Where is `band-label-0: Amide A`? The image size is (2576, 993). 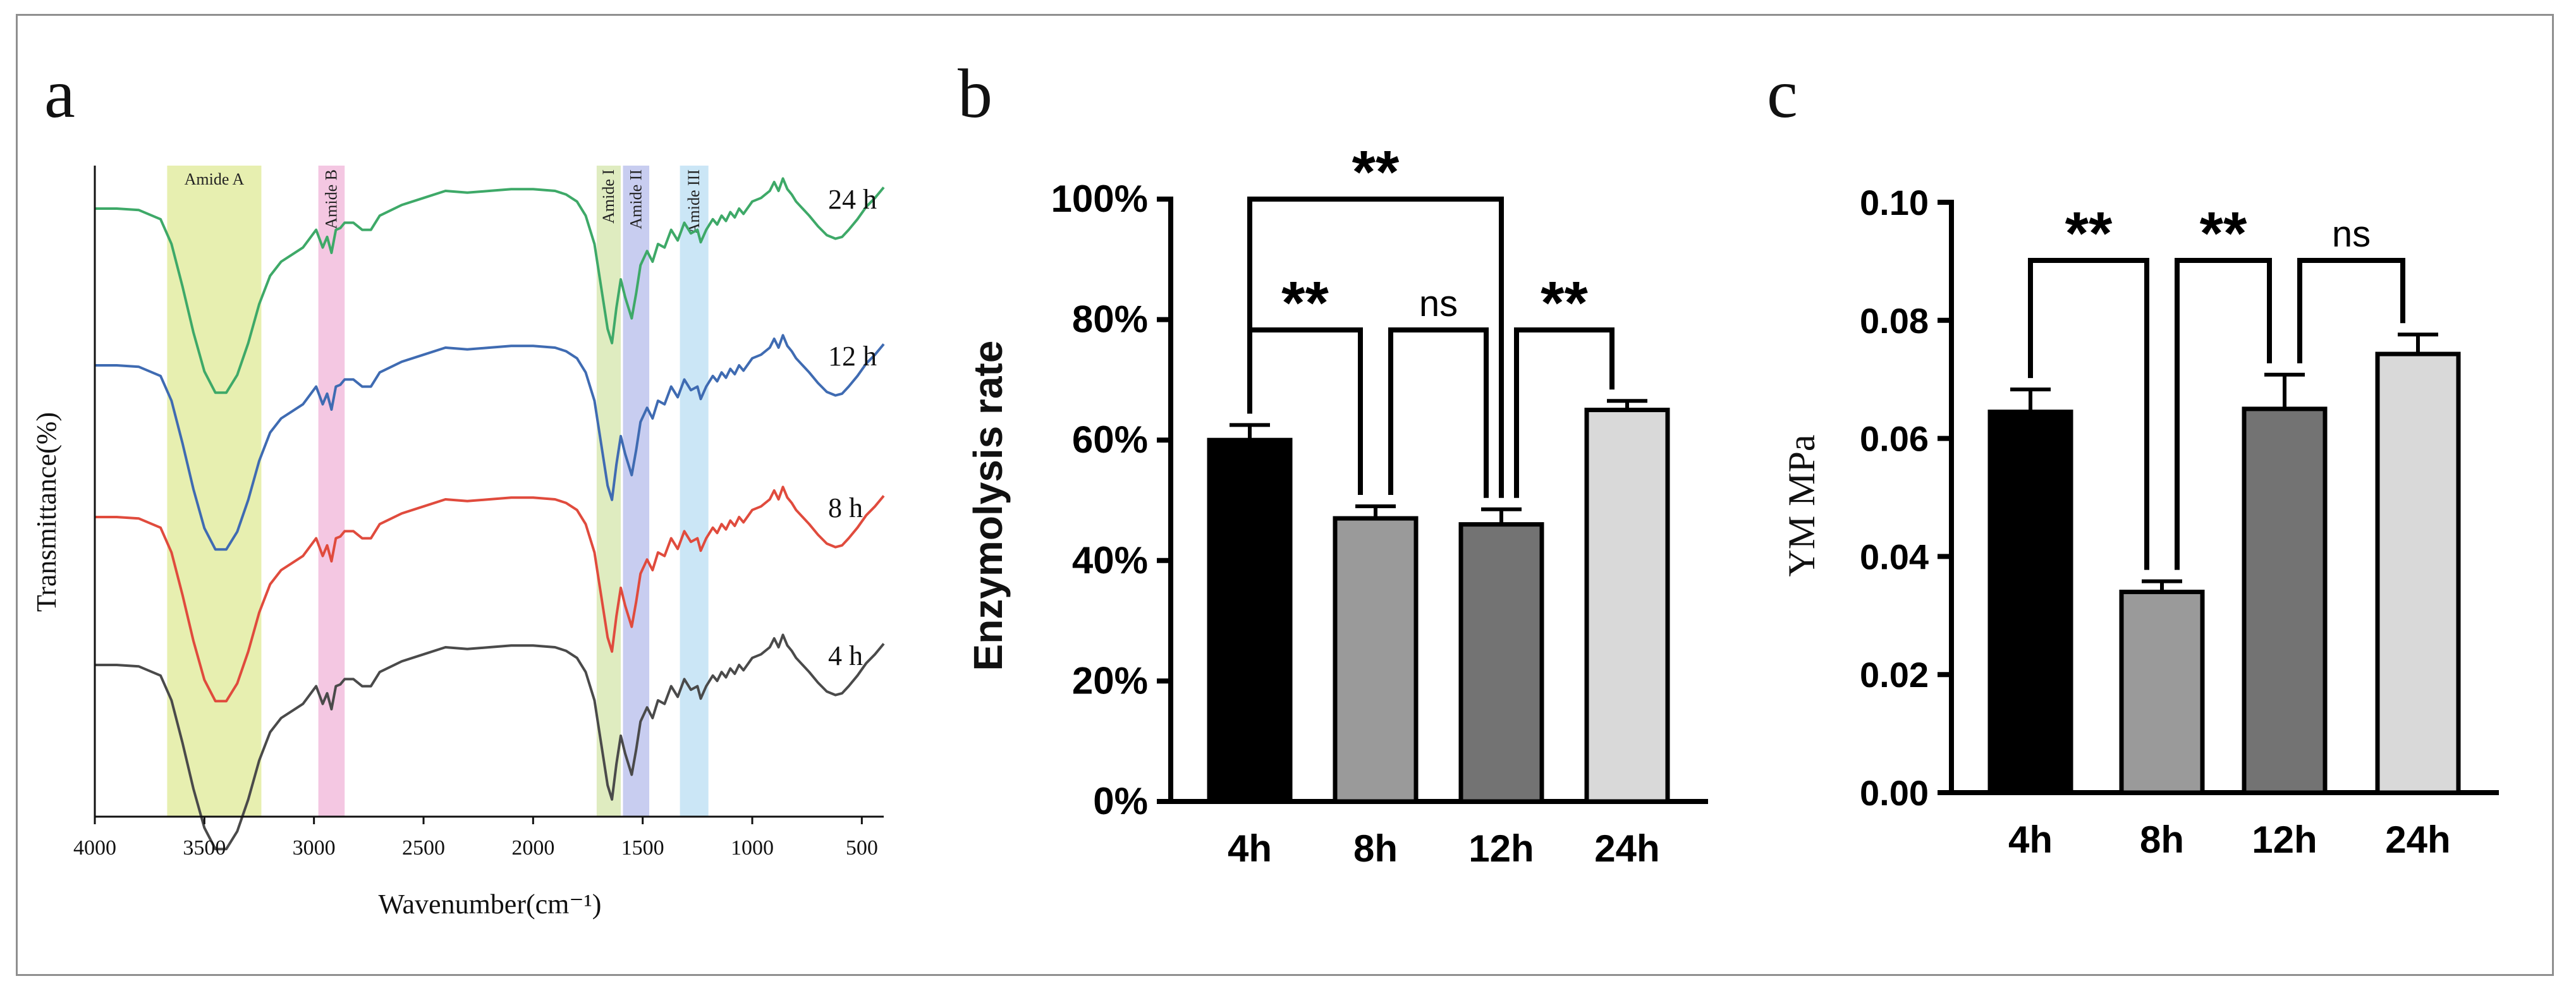
band-label-0: Amide A is located at coordinates (215, 179).